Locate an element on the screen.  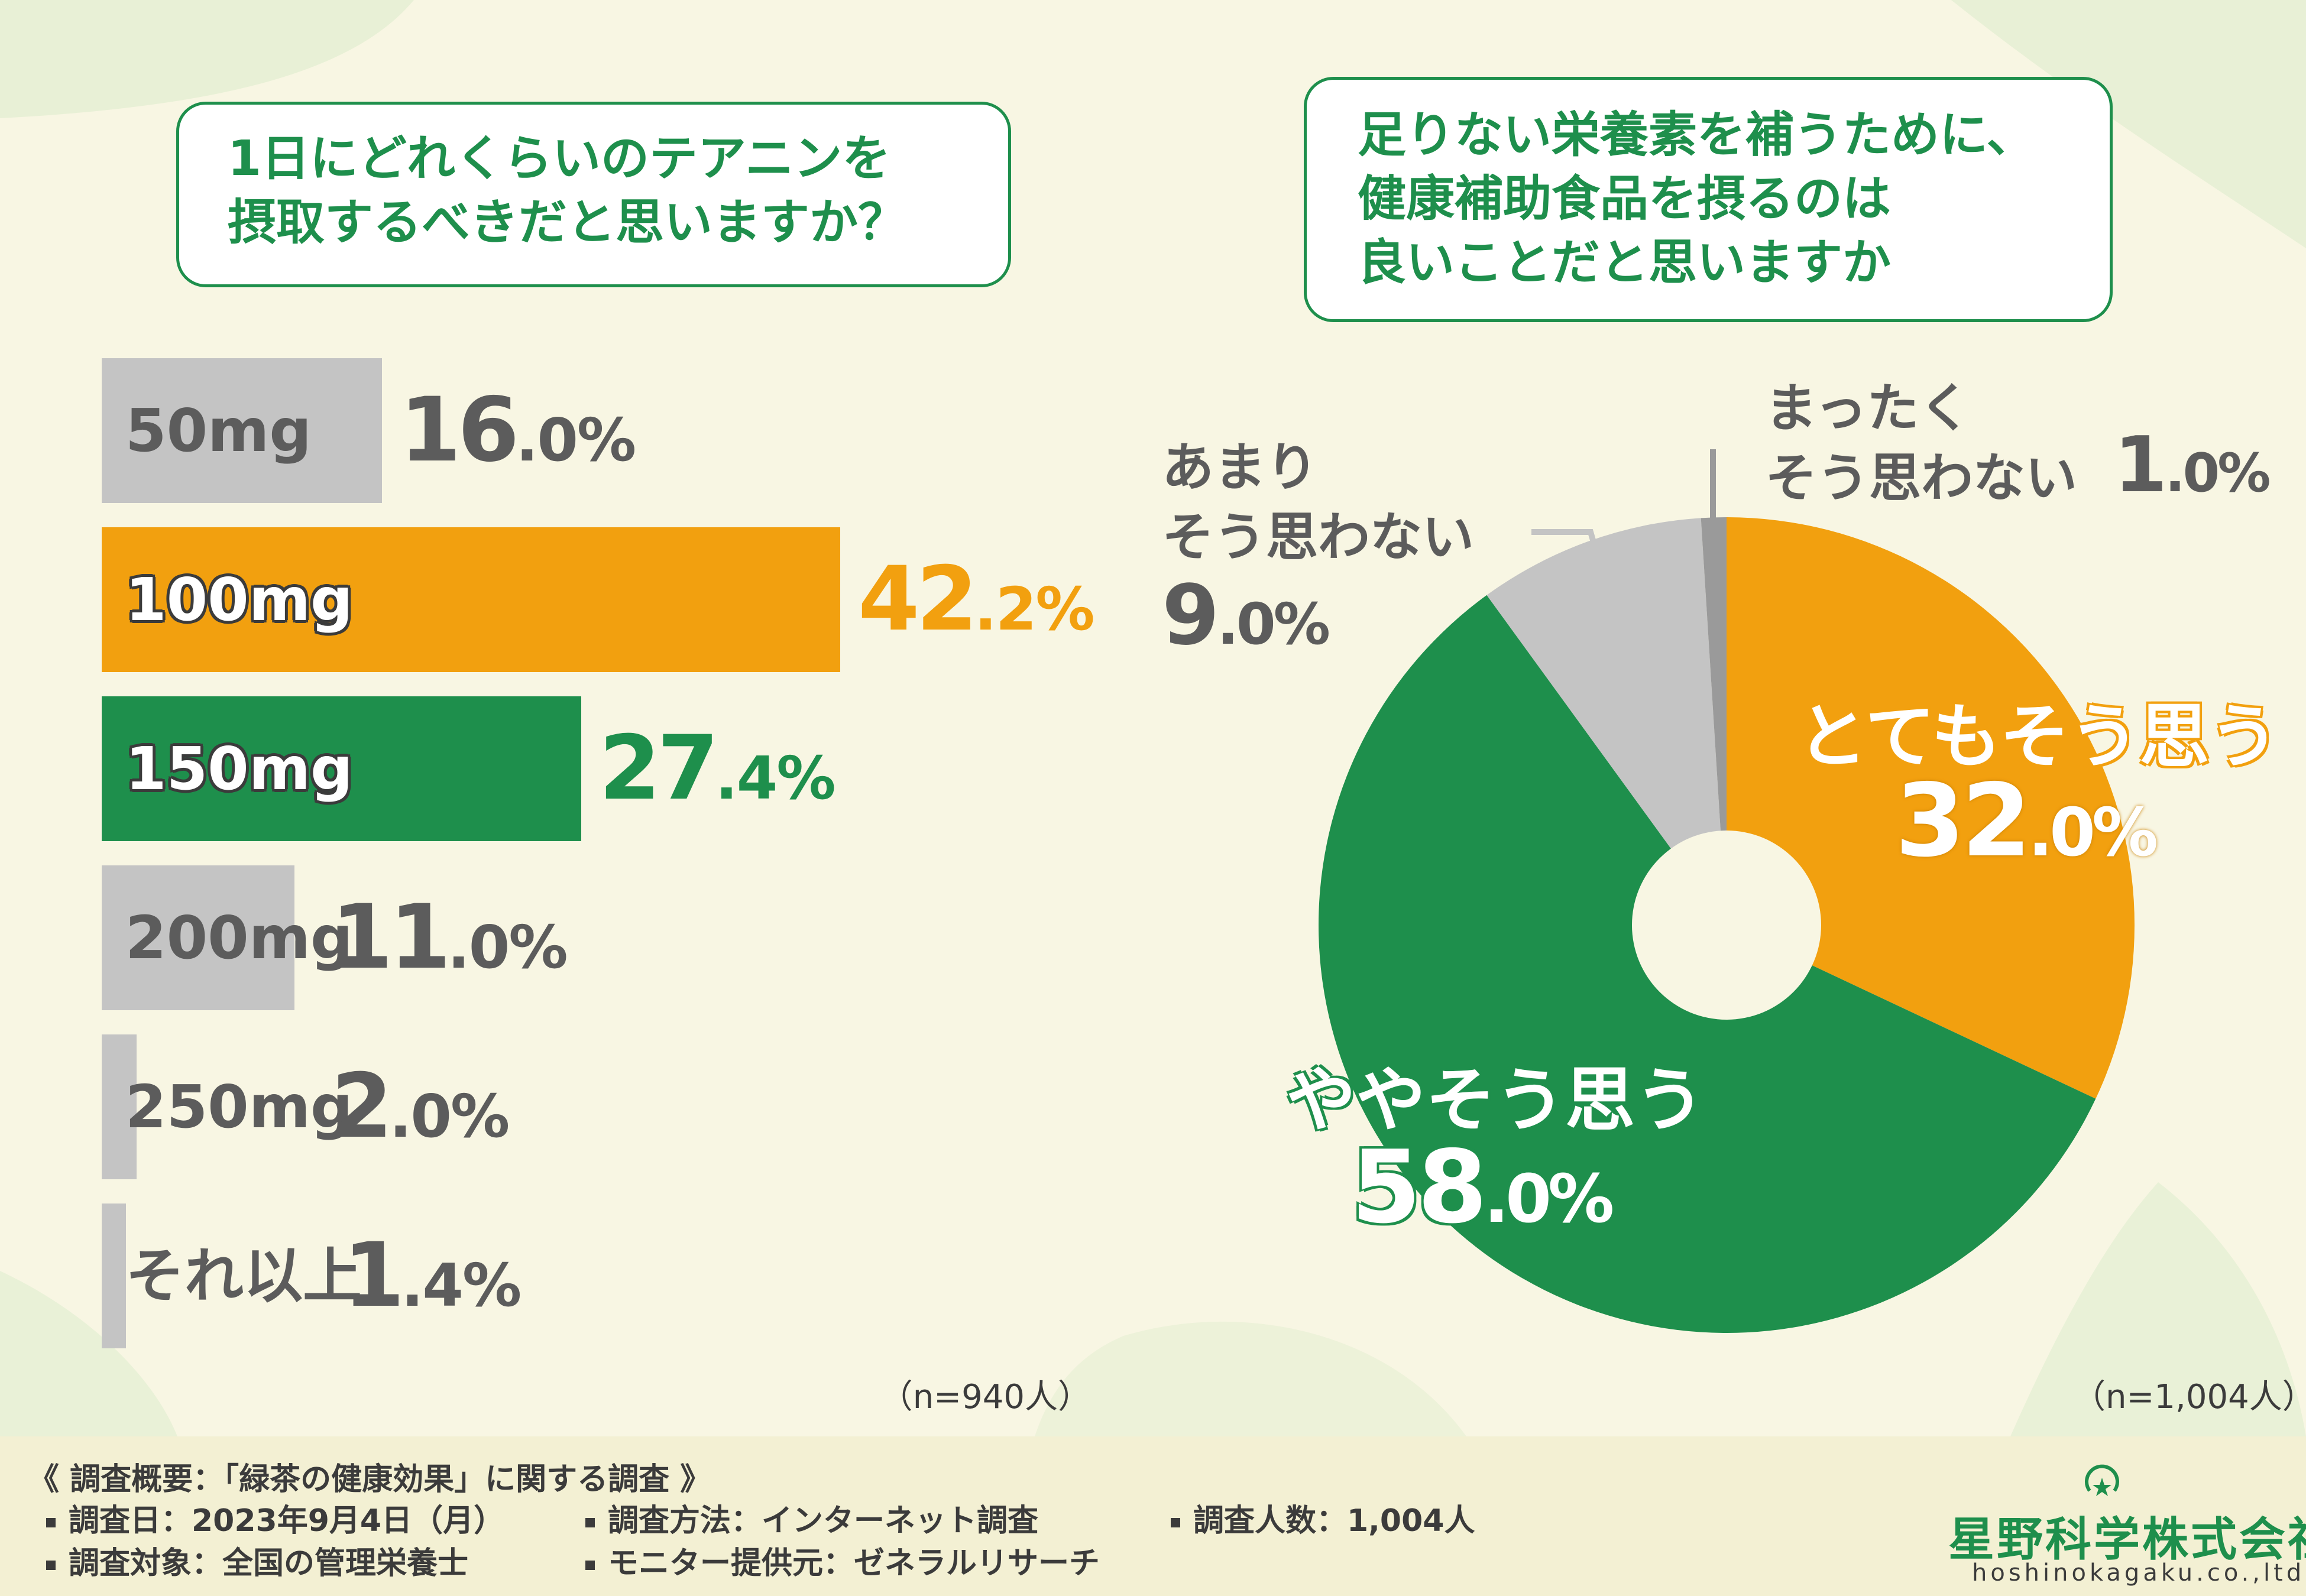
bar-value-150mg: 27.4% is located at coordinates (717, 768).